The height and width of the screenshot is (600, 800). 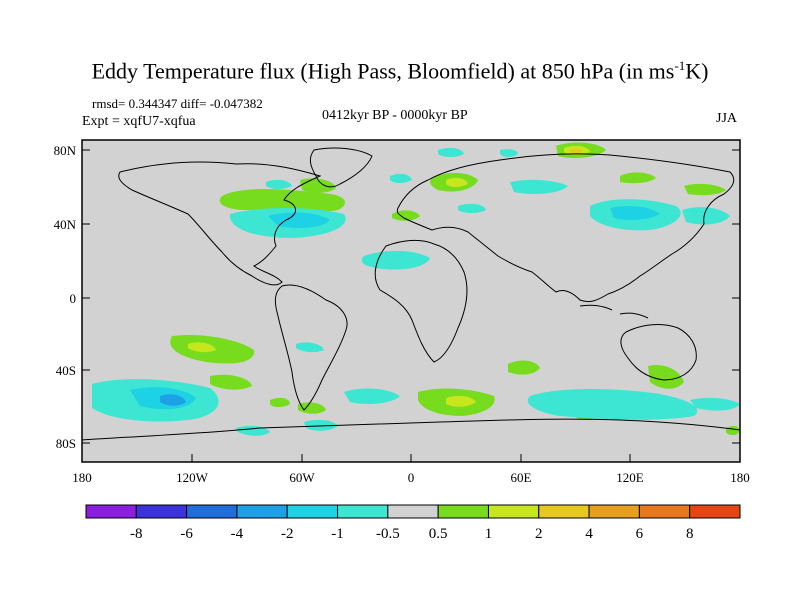 I want to click on patch-north-atlantic-green, so click(x=406, y=215).